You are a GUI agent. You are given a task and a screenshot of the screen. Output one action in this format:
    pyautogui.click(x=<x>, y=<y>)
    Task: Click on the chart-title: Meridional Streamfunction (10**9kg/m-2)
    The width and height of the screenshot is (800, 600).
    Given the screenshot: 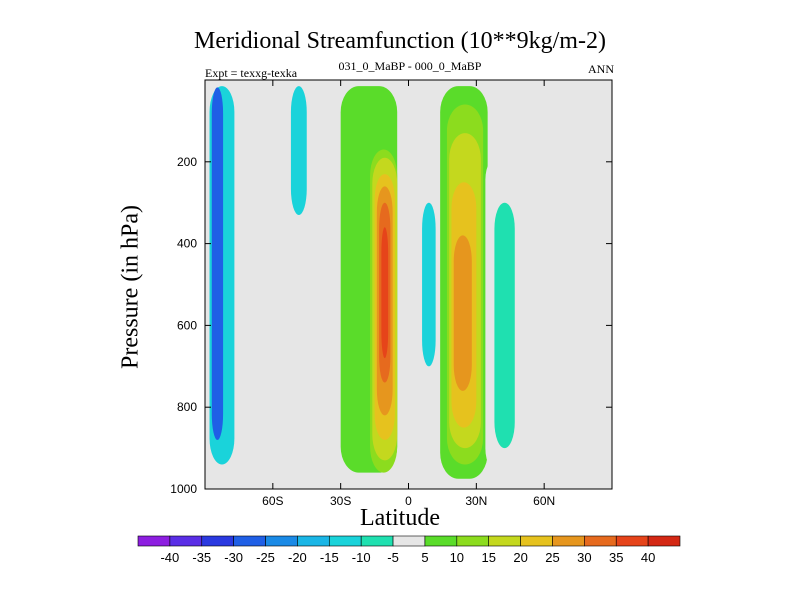 What is the action you would take?
    pyautogui.click(x=400, y=41)
    